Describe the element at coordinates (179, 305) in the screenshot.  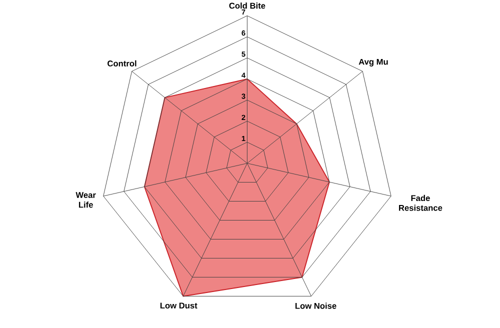
I see `spoke-label: Low Dust` at that location.